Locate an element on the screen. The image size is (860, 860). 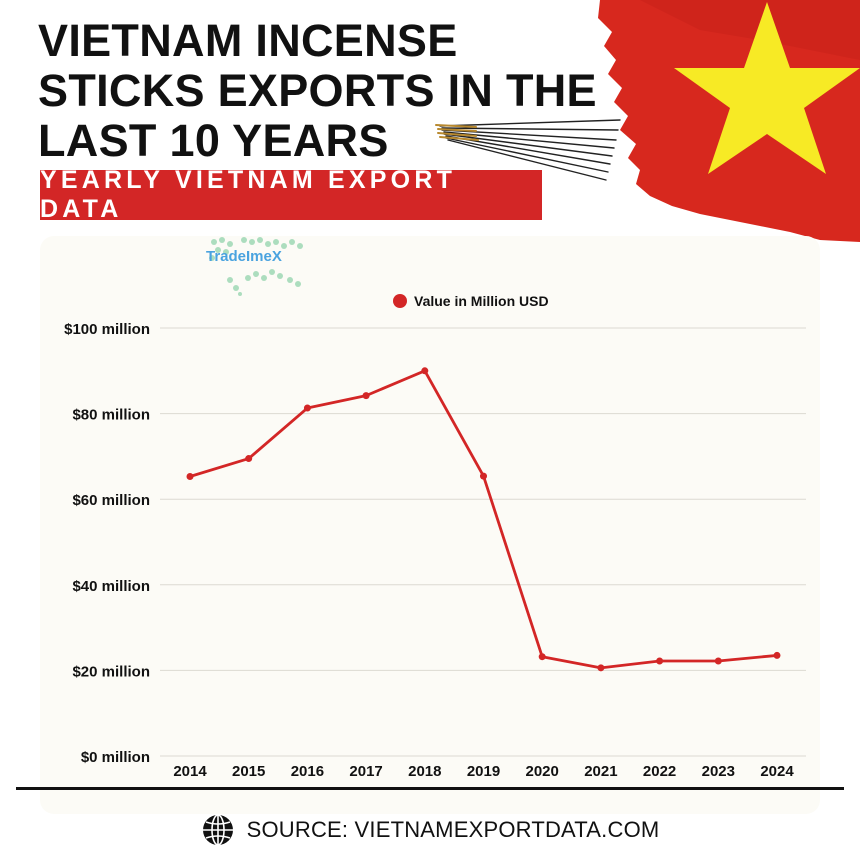
source-text: SOURCE: VIETNAMEXPORTDATA.COM is located at coordinates (453, 829).